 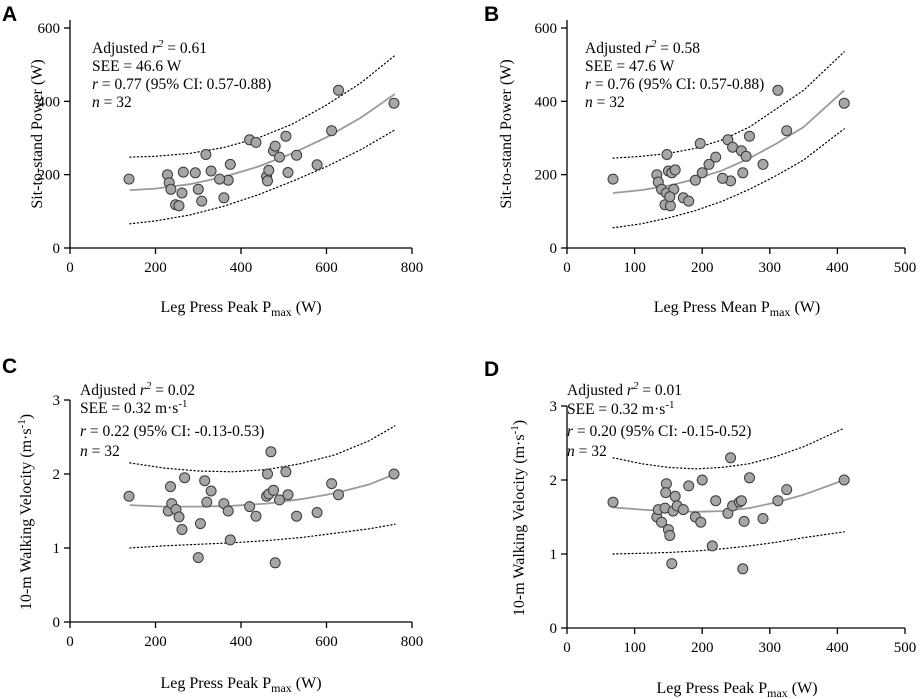 I want to click on stat-r: r = 0.77 (95% CI: 0.57-0.88), so click(x=181, y=84).